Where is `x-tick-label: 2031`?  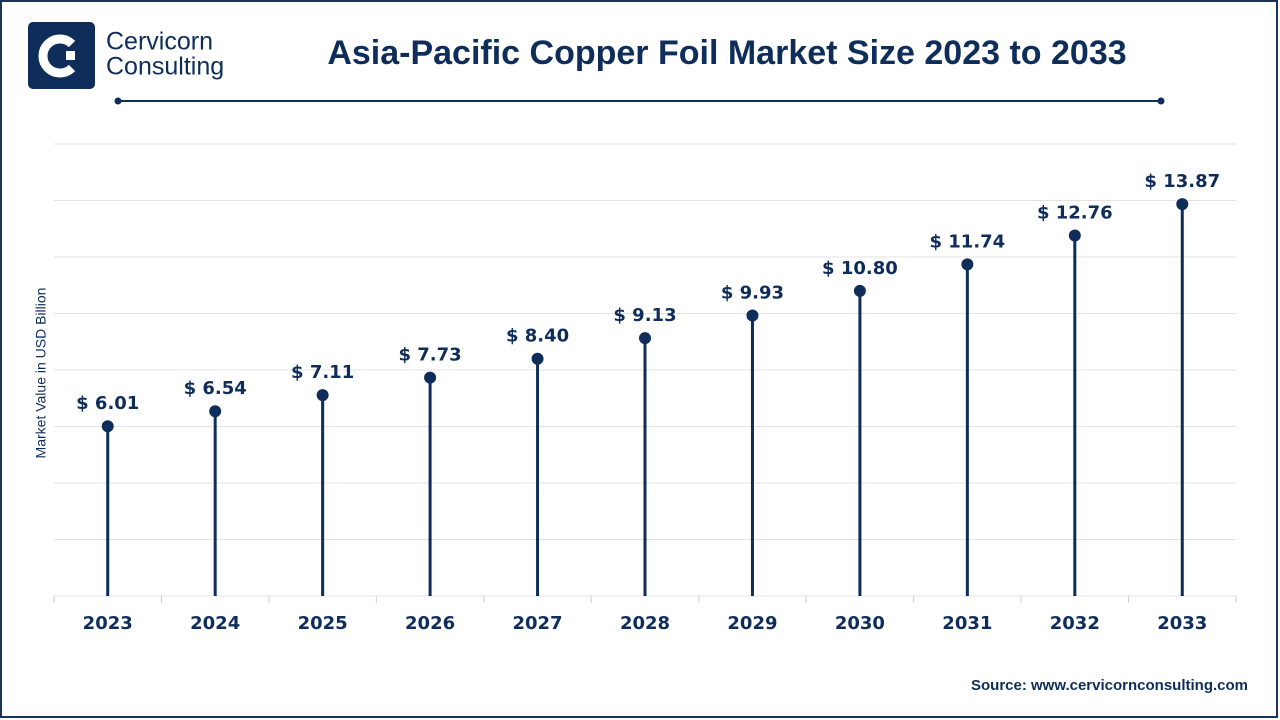 x-tick-label: 2031 is located at coordinates (967, 623).